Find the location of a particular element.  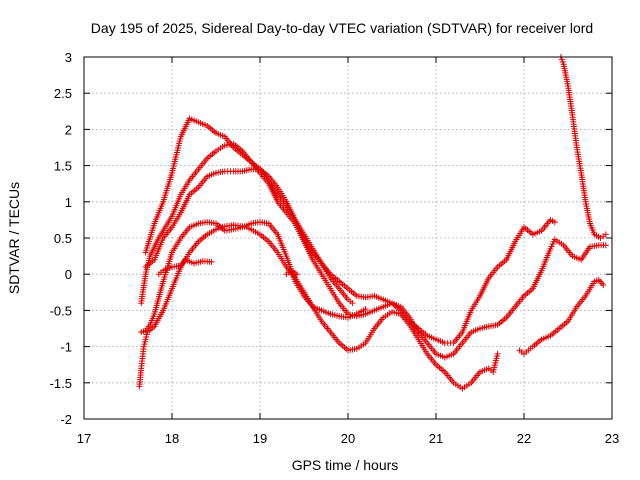

y-axis-label: SDTVAR / TECUs is located at coordinates (14, 238).